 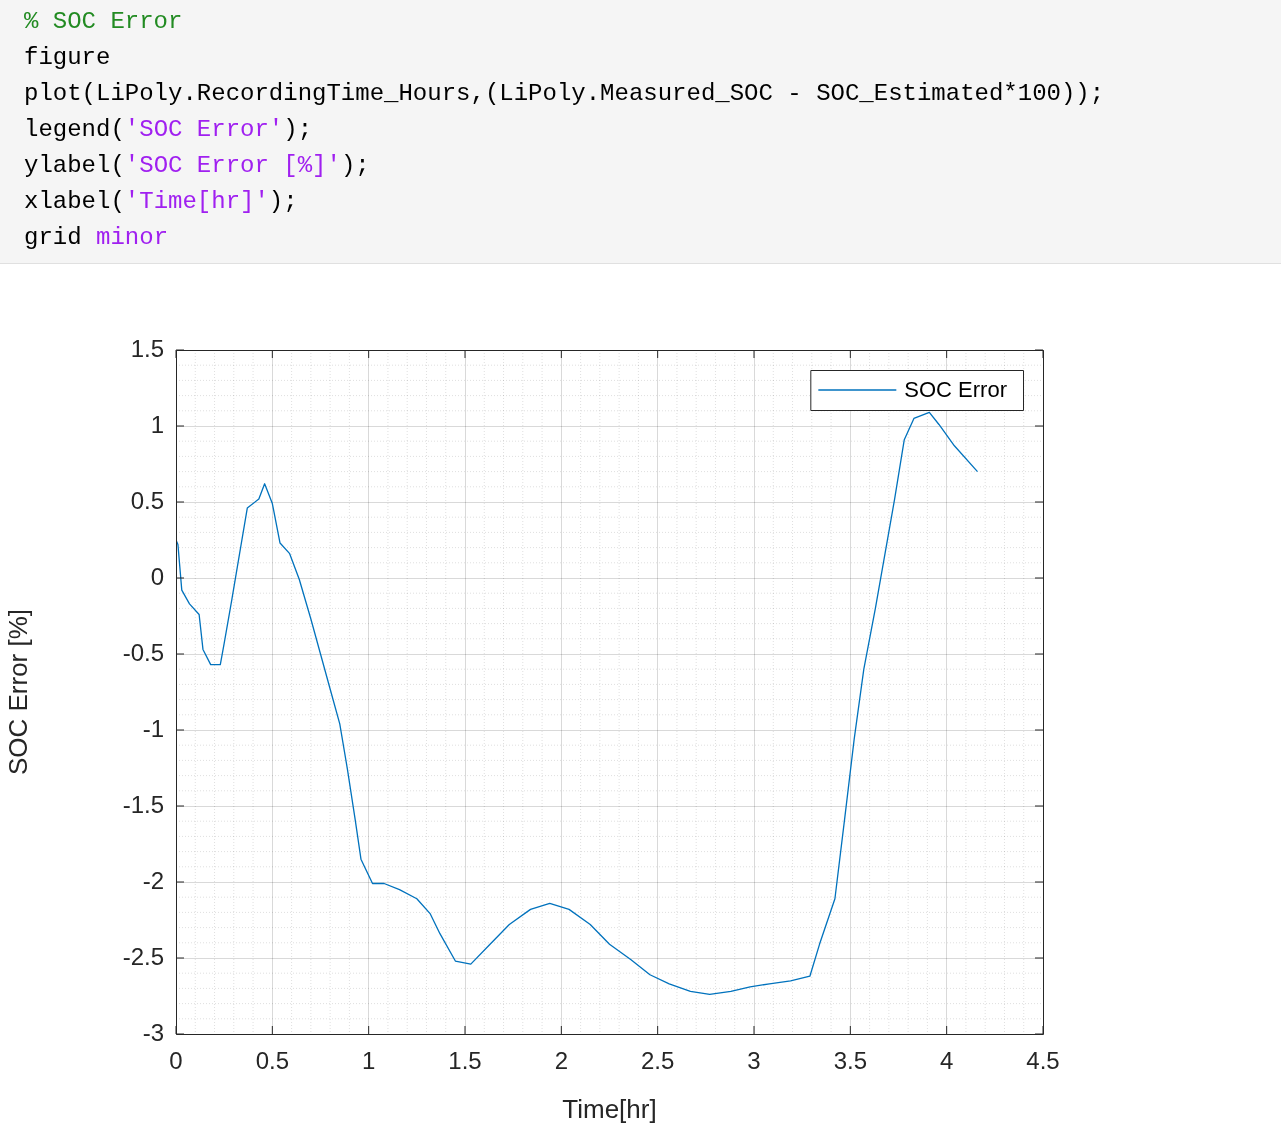 What do you see at coordinates (153, 880) in the screenshot?
I see `y-tick-label: -2` at bounding box center [153, 880].